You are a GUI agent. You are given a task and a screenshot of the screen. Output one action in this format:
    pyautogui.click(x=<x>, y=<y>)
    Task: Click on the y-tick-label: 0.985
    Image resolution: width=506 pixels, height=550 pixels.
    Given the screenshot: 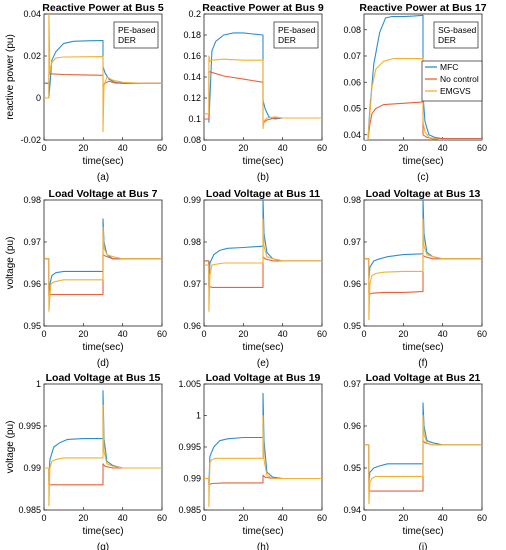 What is the action you would take?
    pyautogui.click(x=189, y=510)
    